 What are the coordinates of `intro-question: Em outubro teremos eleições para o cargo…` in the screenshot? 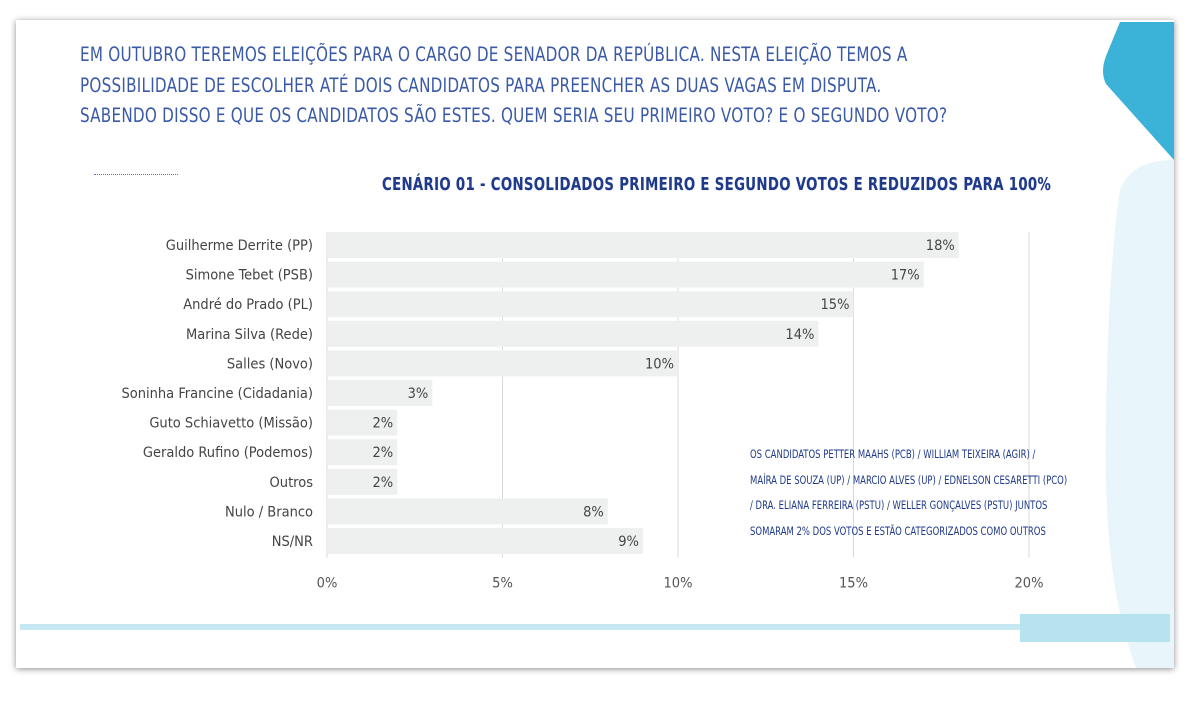 It's located at (514, 86).